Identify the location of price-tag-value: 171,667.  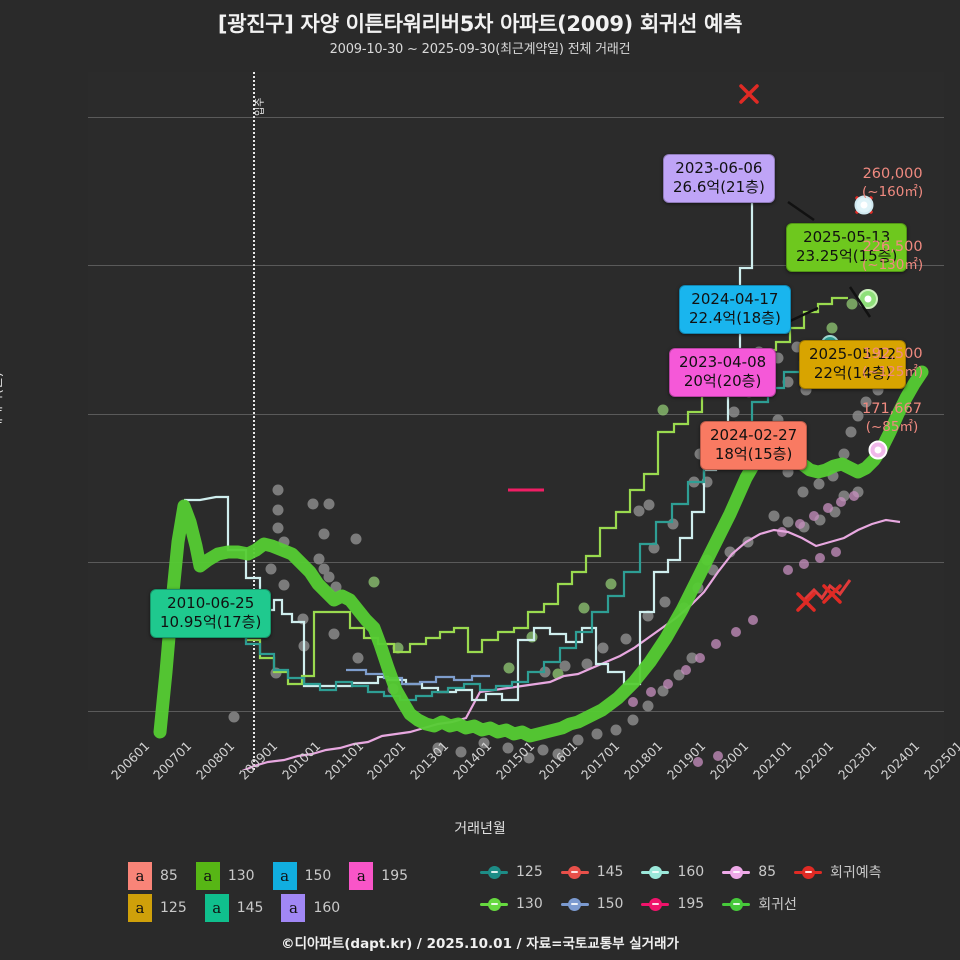
(892, 409).